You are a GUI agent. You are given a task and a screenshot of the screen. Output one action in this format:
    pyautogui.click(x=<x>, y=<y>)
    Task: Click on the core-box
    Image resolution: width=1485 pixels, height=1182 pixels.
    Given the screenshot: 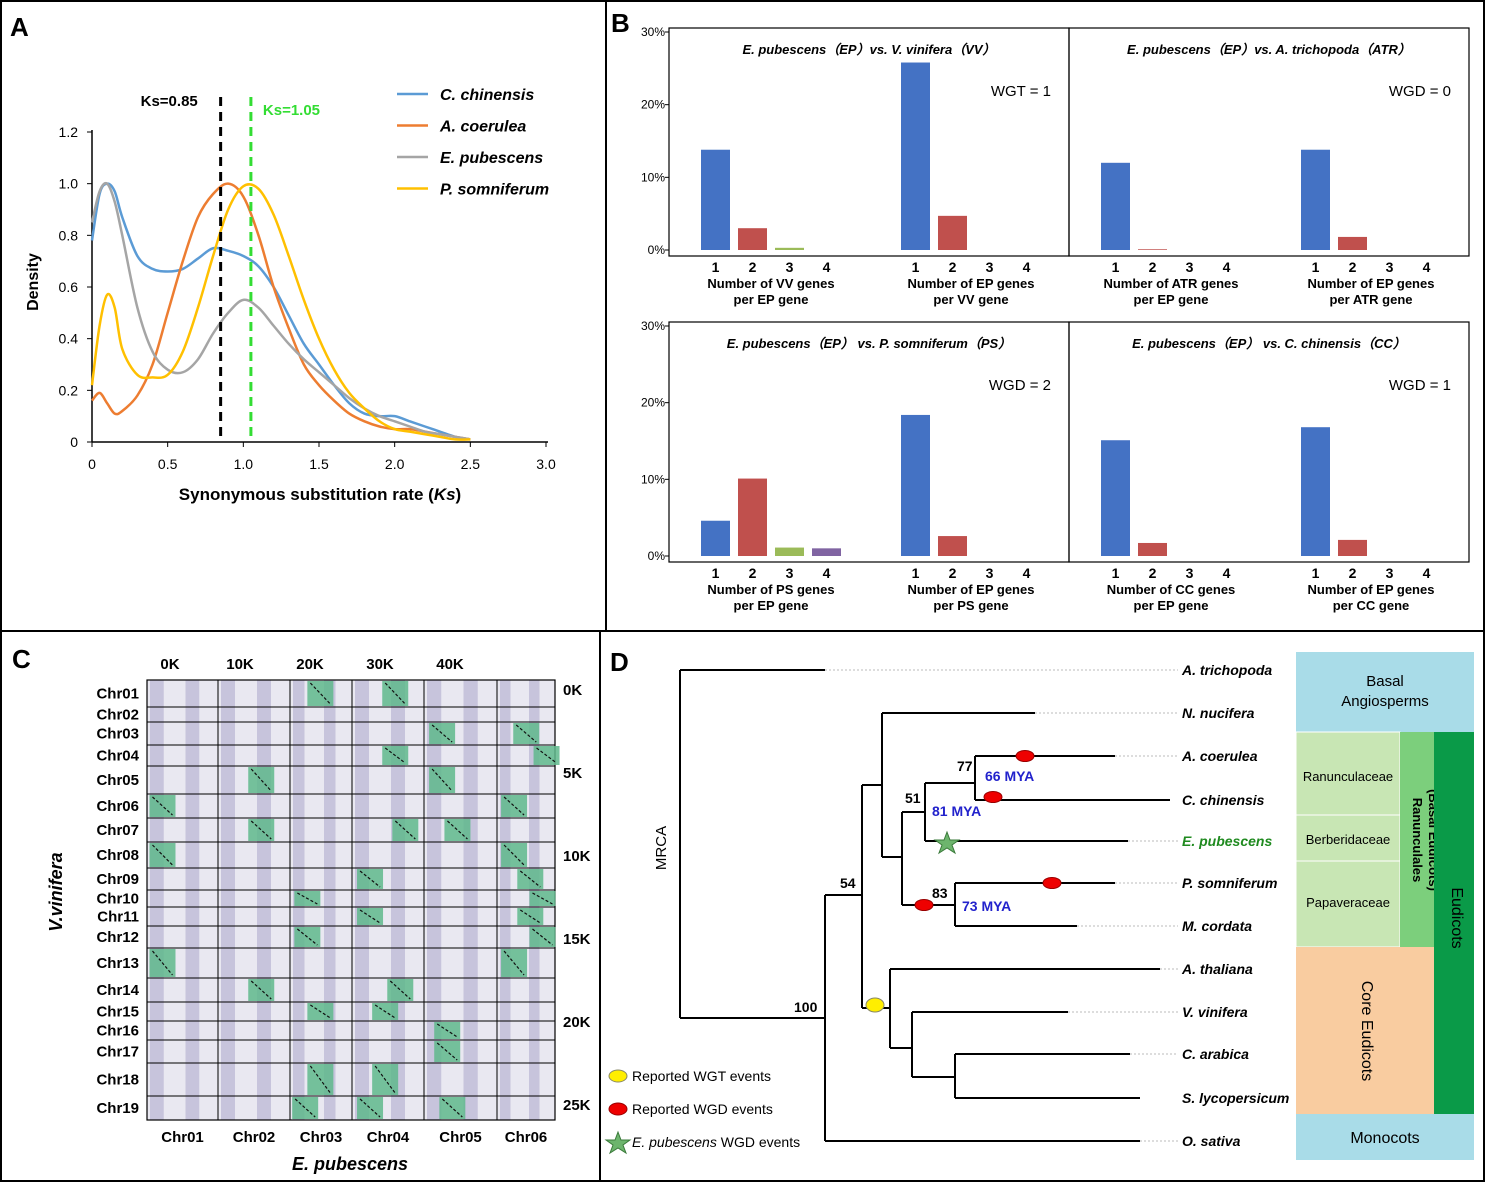 What is the action you would take?
    pyautogui.click(x=1365, y=1030)
    